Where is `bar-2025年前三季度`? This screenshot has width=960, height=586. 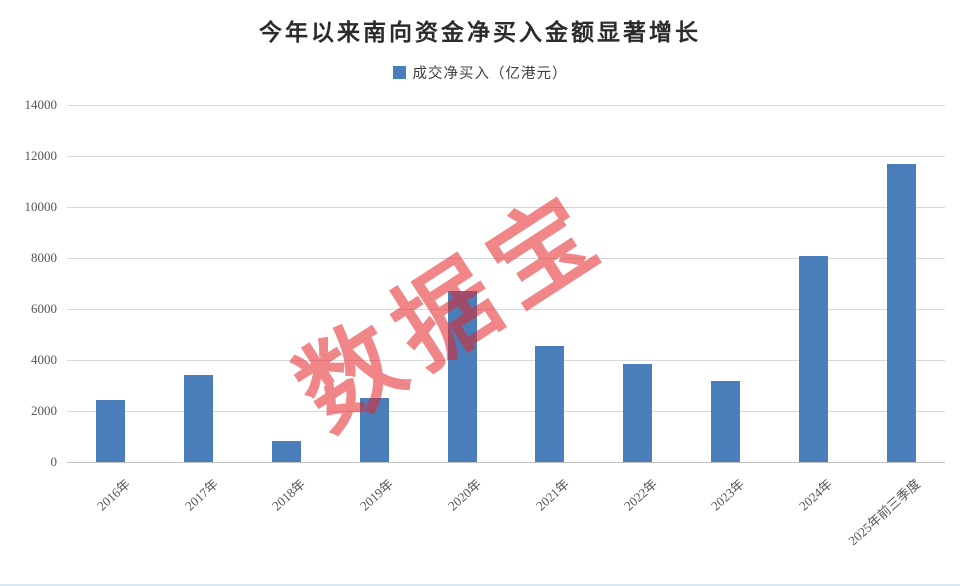 bar-2025年前三季度 is located at coordinates (901, 312).